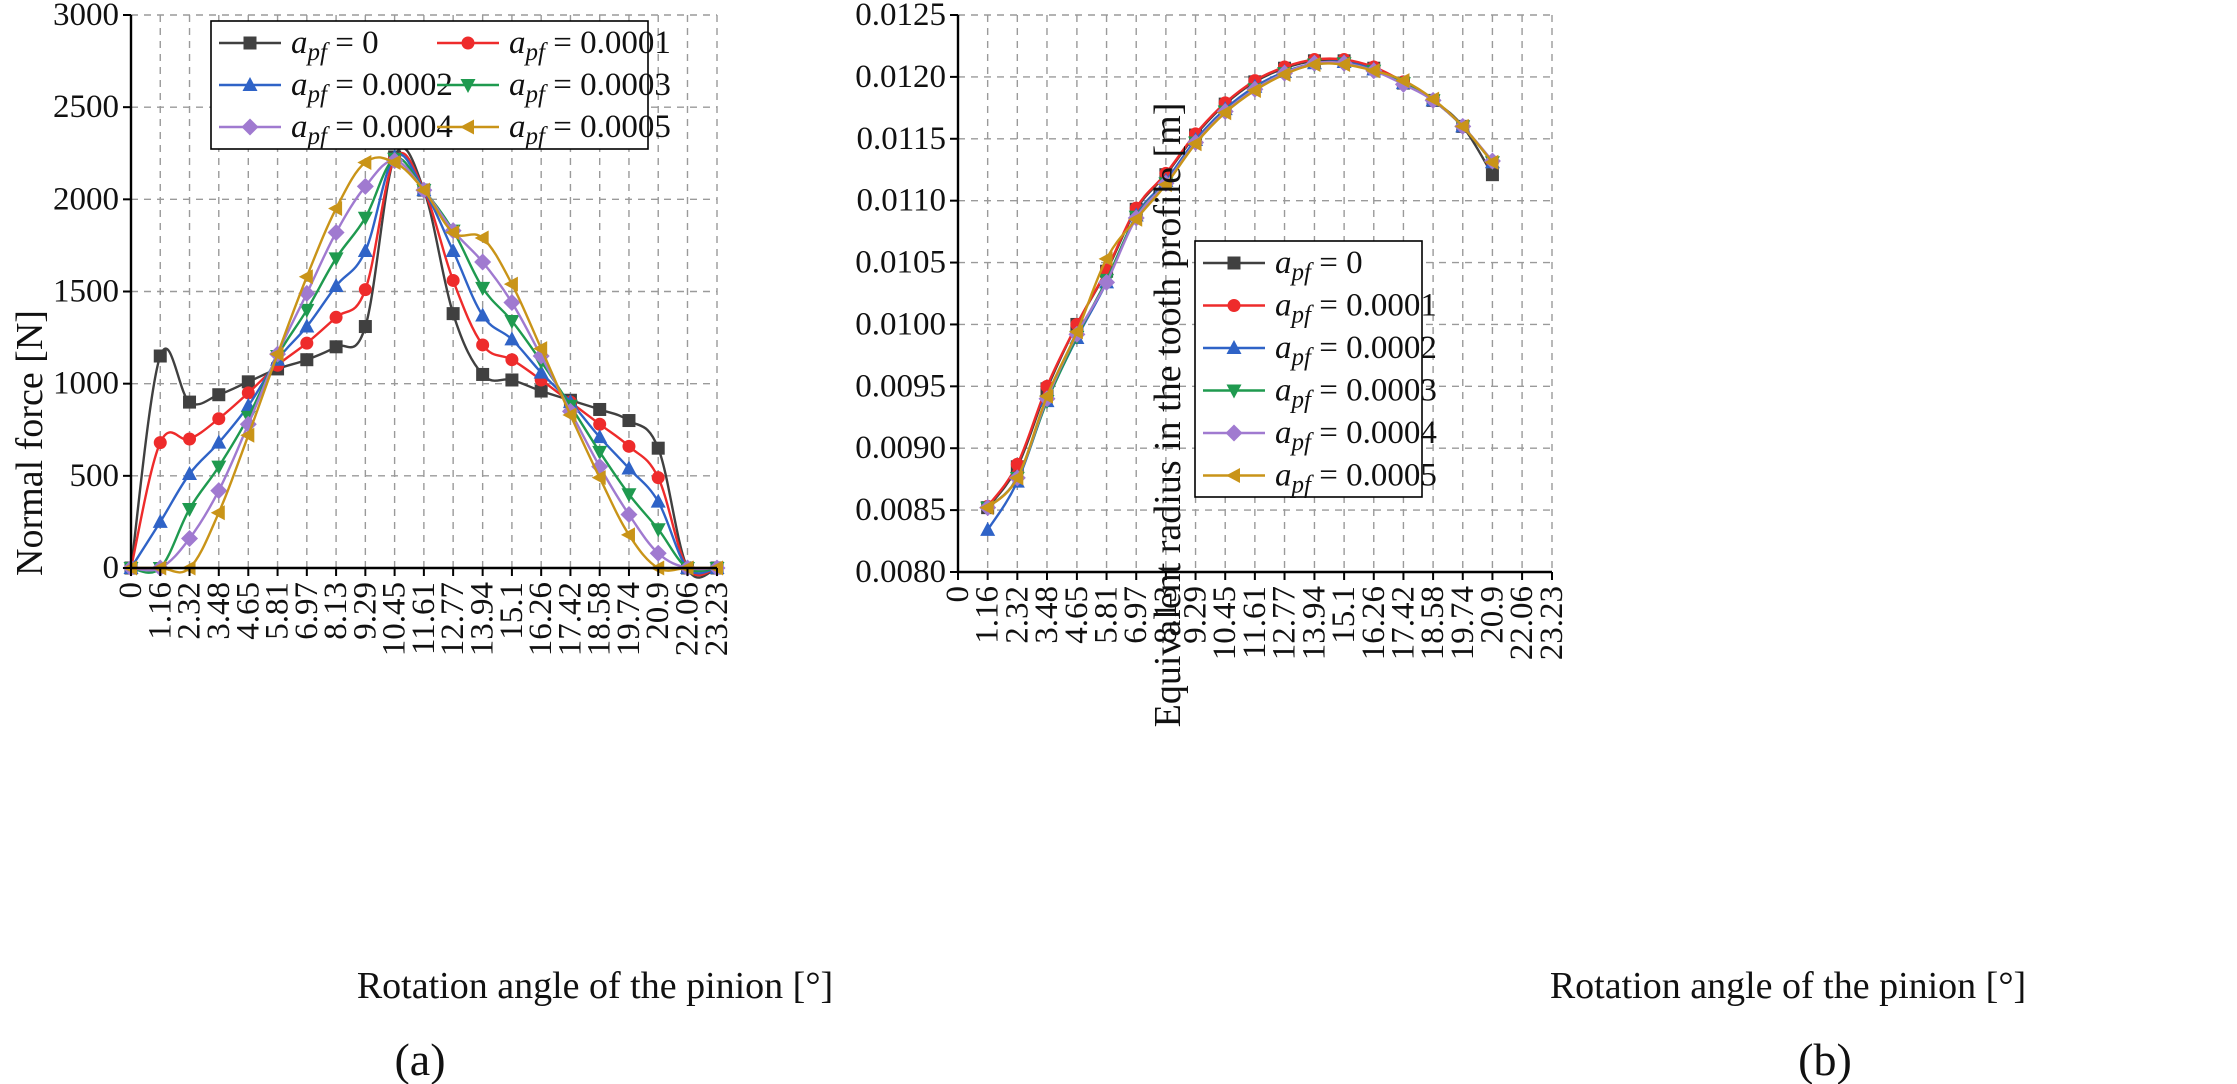  What do you see at coordinates (900, 448) in the screenshot?
I see `panel-b-y-tick-label: 0.0090` at bounding box center [900, 448].